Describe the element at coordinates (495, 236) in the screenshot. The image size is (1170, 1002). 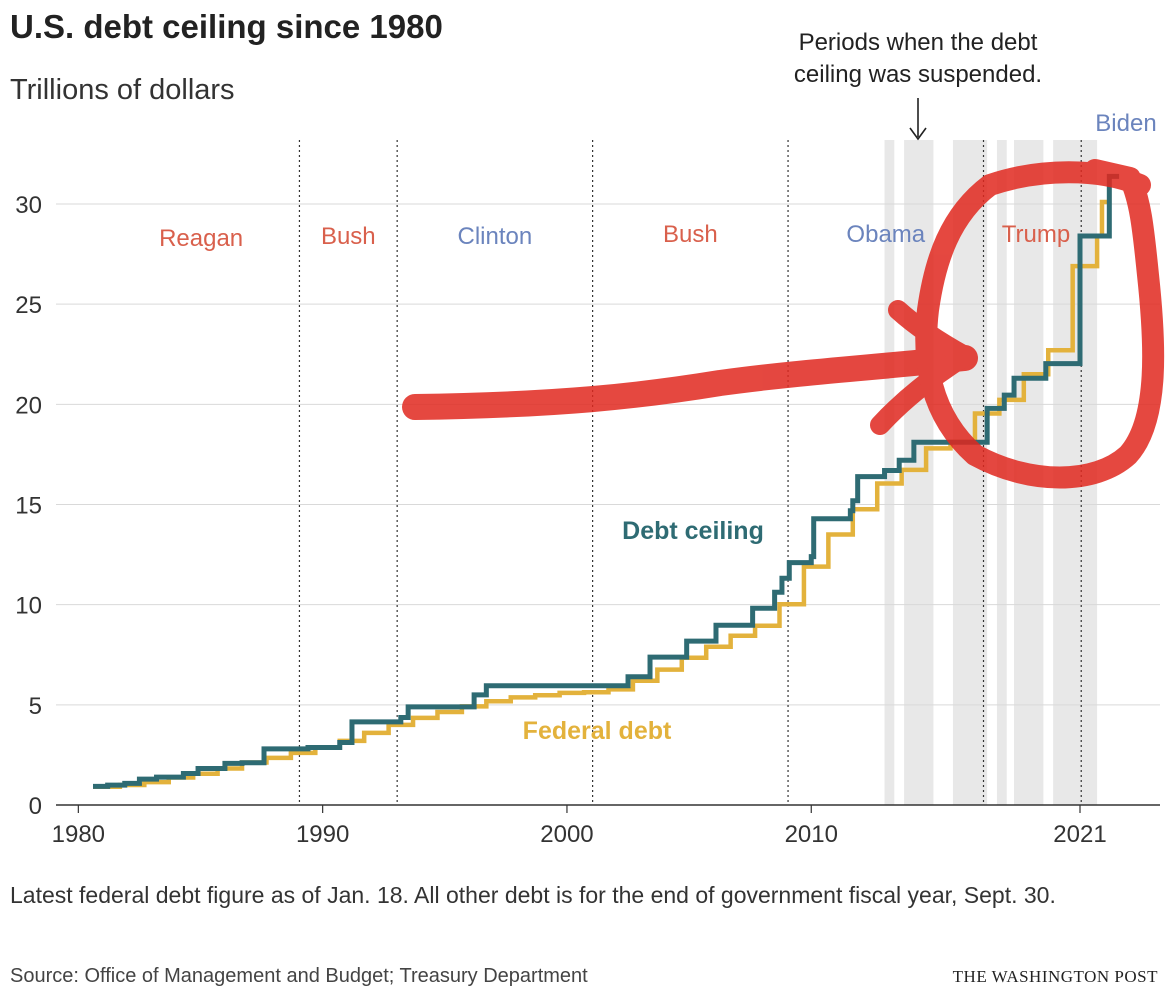
I see `president-label: Clinton` at that location.